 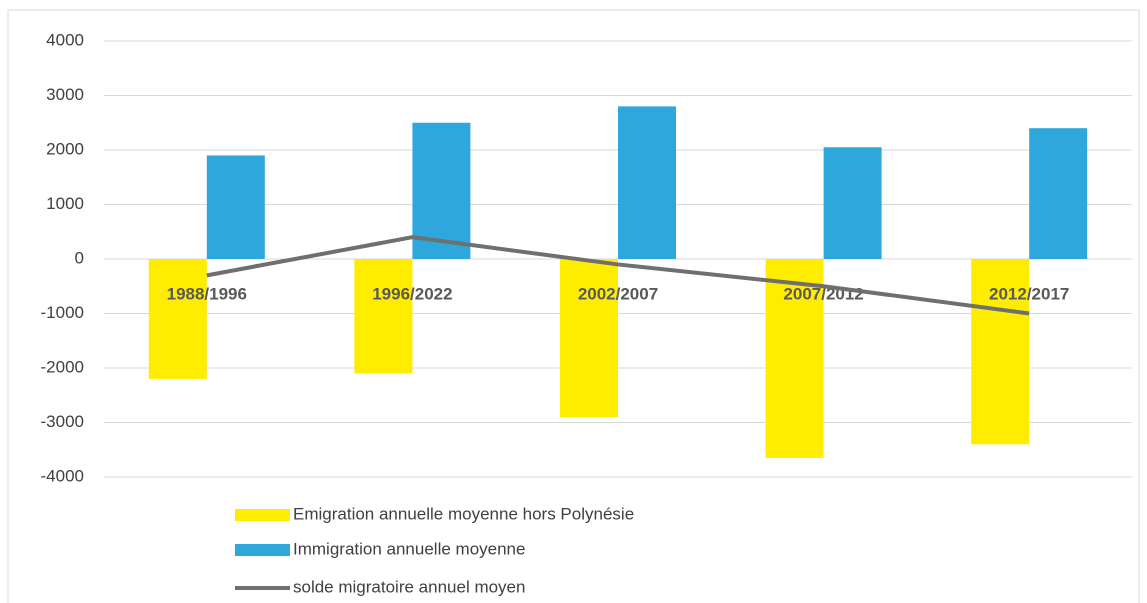 What do you see at coordinates (1029, 293) in the screenshot?
I see `x-tick-label: 2012/2017` at bounding box center [1029, 293].